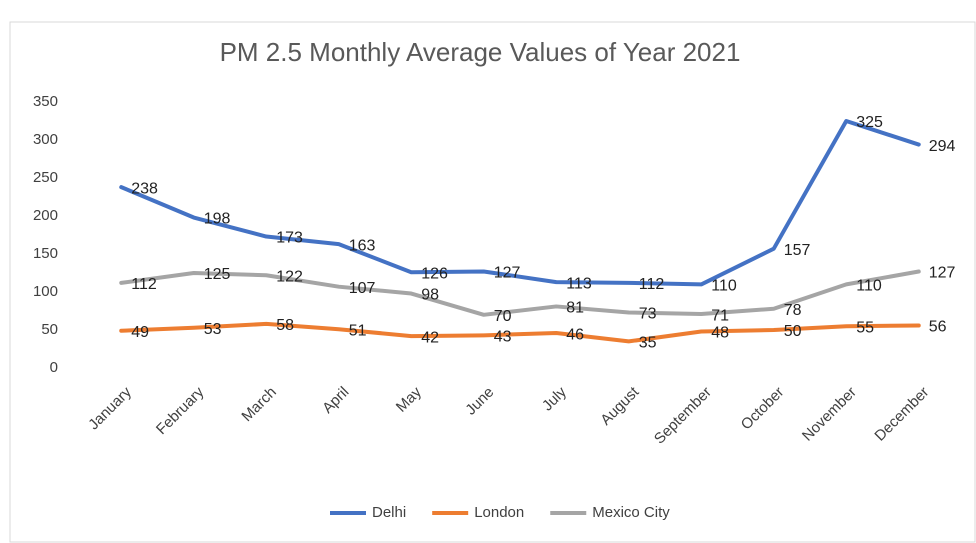 The height and width of the screenshot is (543, 976). Describe the element at coordinates (362, 245) in the screenshot. I see `data-label: 163` at that location.